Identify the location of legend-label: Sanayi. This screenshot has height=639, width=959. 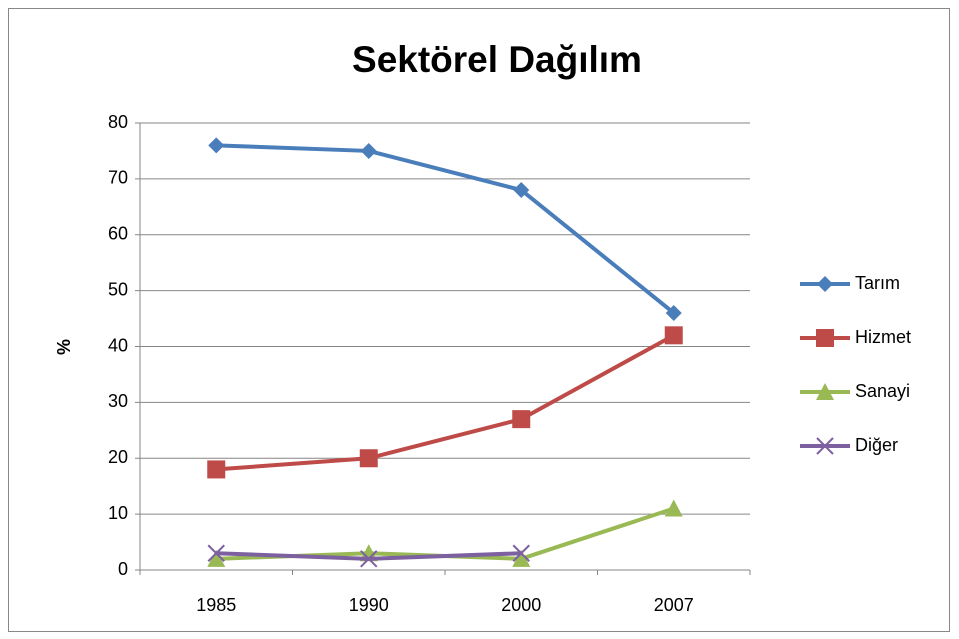
(882, 391).